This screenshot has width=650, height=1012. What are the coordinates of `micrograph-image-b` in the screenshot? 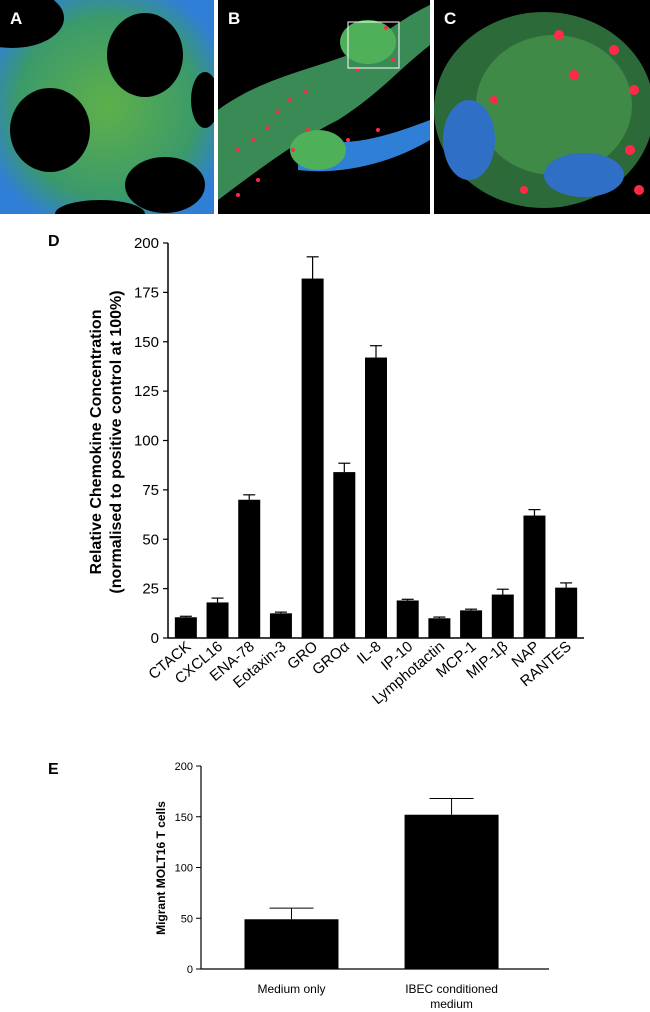 It's located at (324, 107).